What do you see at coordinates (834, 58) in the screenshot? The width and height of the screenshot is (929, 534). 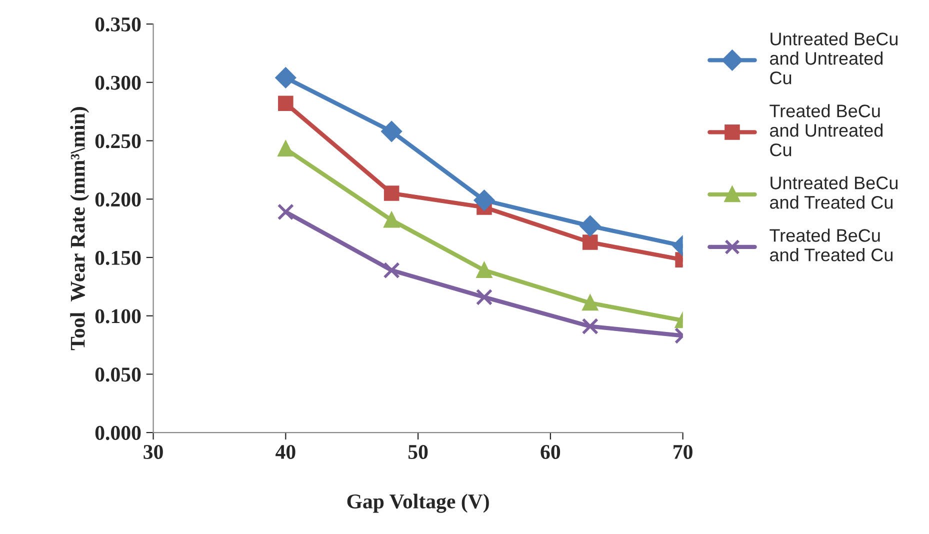 I see `legend-label: Untreated BeCu and Untreated Cu` at bounding box center [834, 58].